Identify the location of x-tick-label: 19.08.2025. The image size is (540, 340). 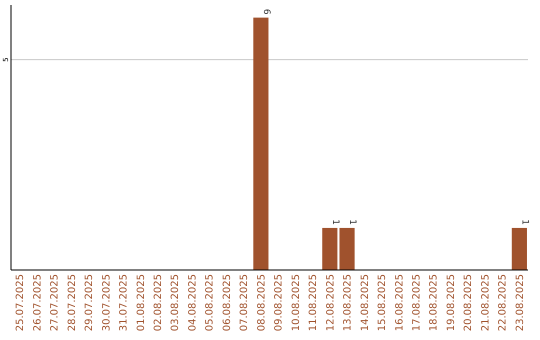
(451, 303).